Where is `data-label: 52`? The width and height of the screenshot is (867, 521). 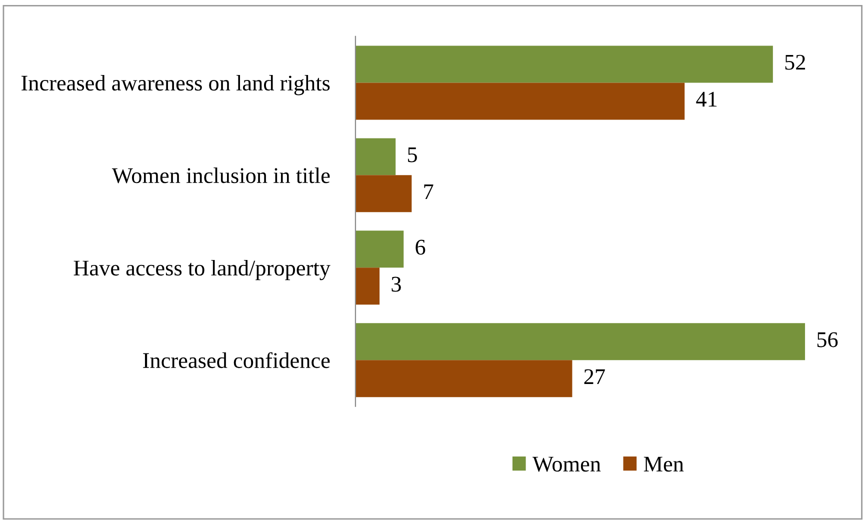
data-label: 52 is located at coordinates (795, 62).